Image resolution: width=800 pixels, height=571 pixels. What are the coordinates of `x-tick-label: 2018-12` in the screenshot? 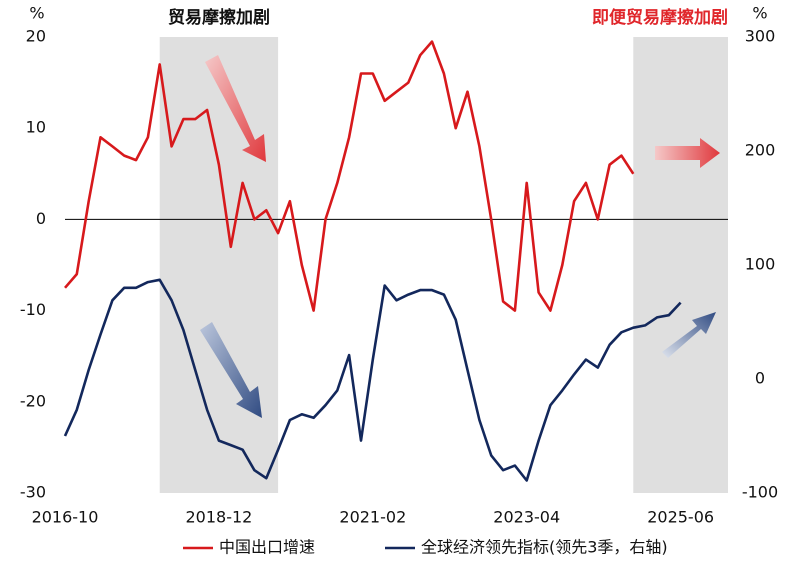 It's located at (218, 517).